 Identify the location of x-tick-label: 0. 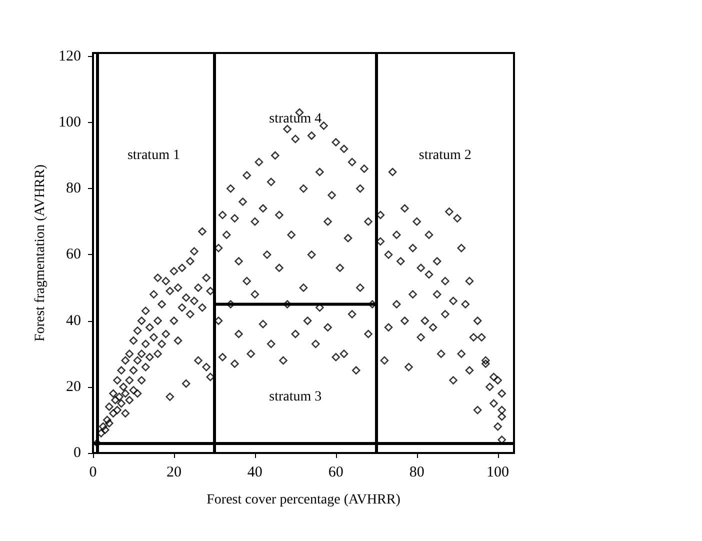
(93, 472).